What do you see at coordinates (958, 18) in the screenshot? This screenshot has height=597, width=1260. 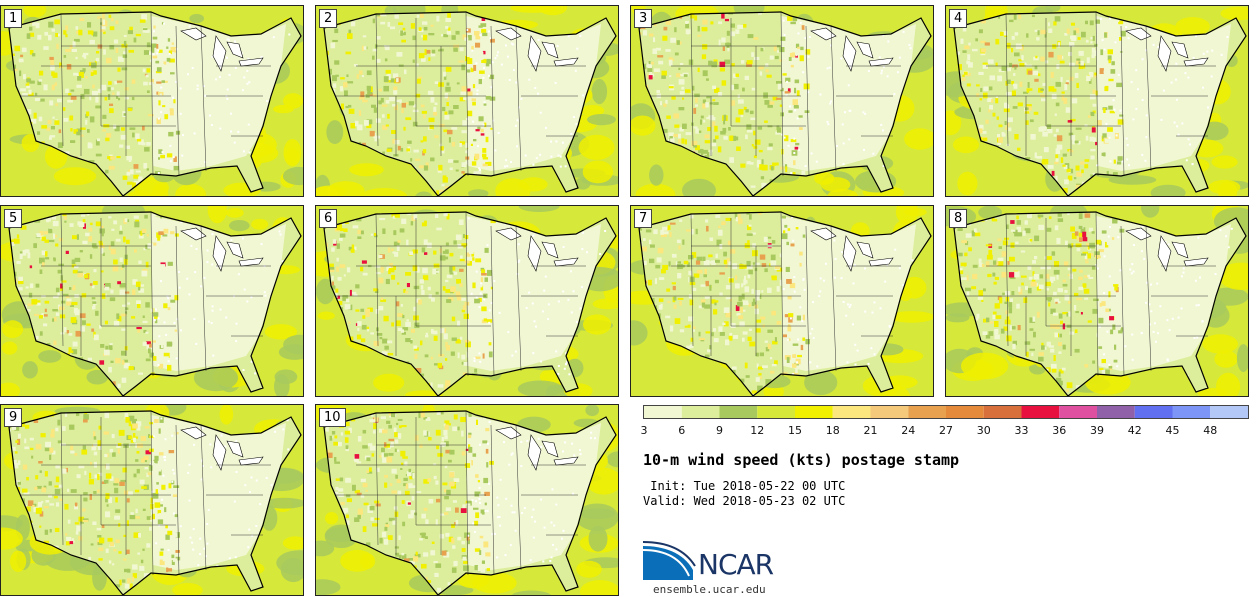 I see `panel-number: 4` at bounding box center [958, 18].